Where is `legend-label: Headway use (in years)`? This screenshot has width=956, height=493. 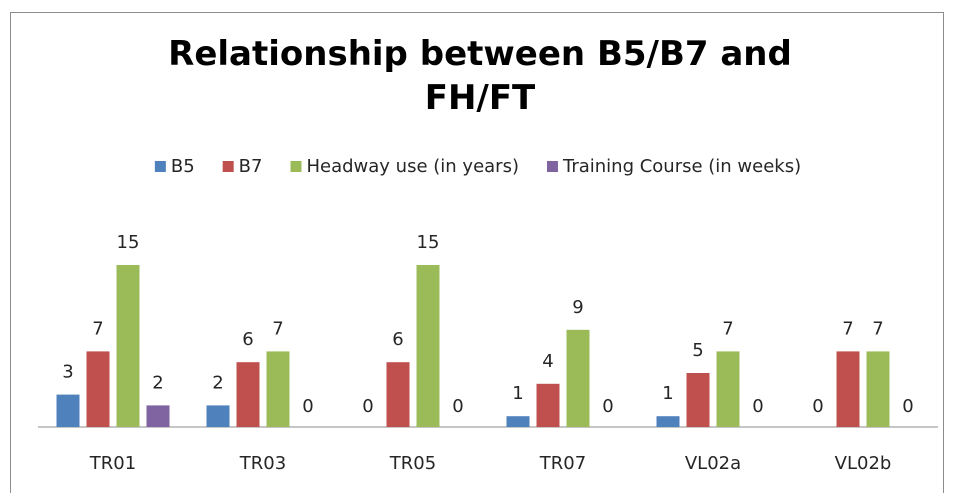
legend-label: Headway use (in years) is located at coordinates (412, 166).